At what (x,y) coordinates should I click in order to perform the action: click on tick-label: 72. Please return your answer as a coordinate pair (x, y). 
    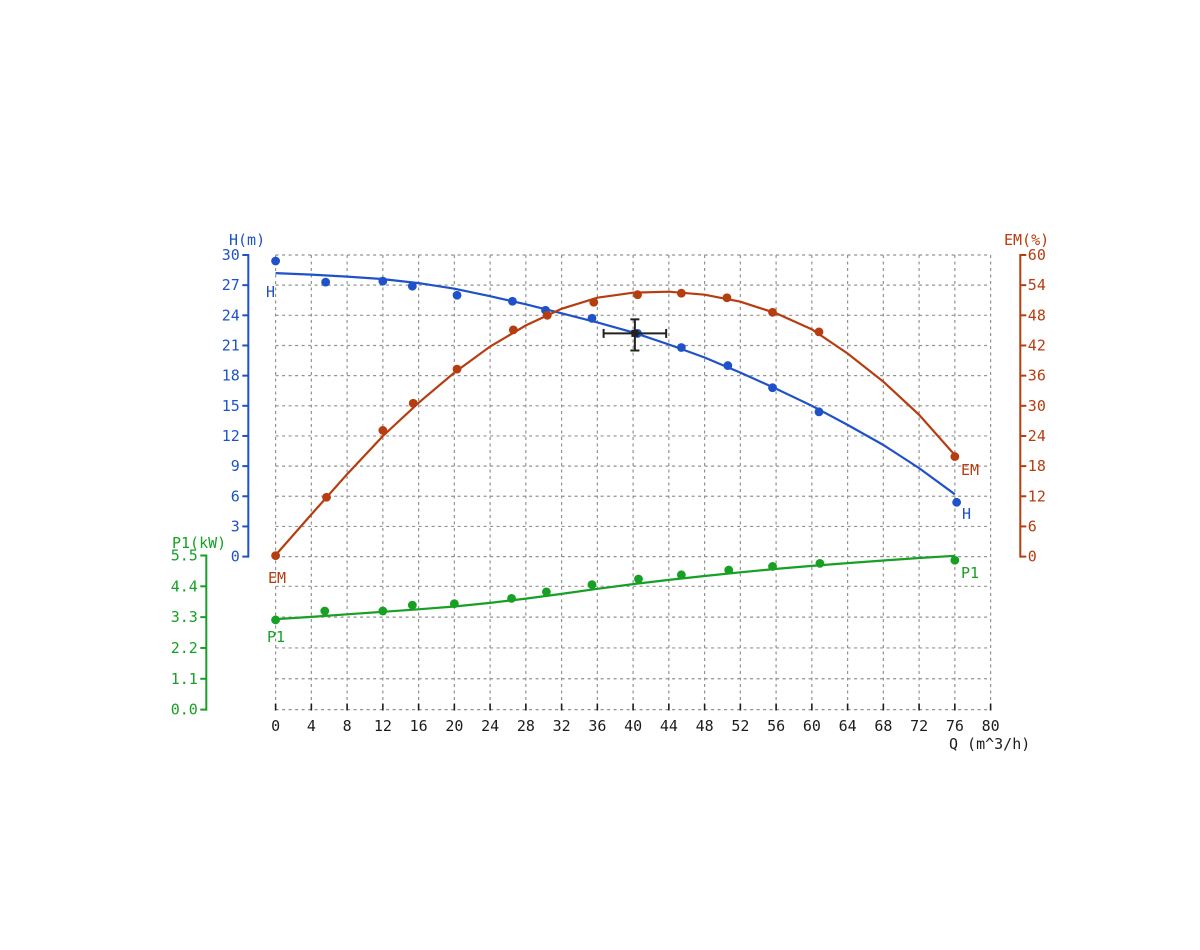
    Looking at the image, I should click on (919, 726).